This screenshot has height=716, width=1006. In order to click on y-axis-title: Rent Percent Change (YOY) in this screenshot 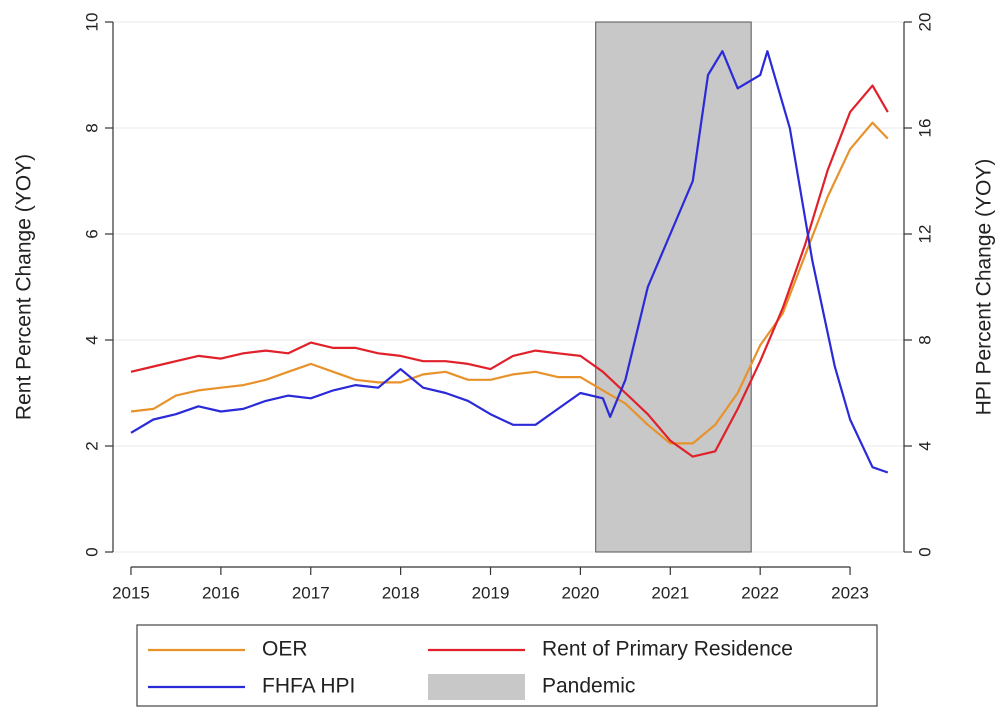, I will do `click(24, 287)`.